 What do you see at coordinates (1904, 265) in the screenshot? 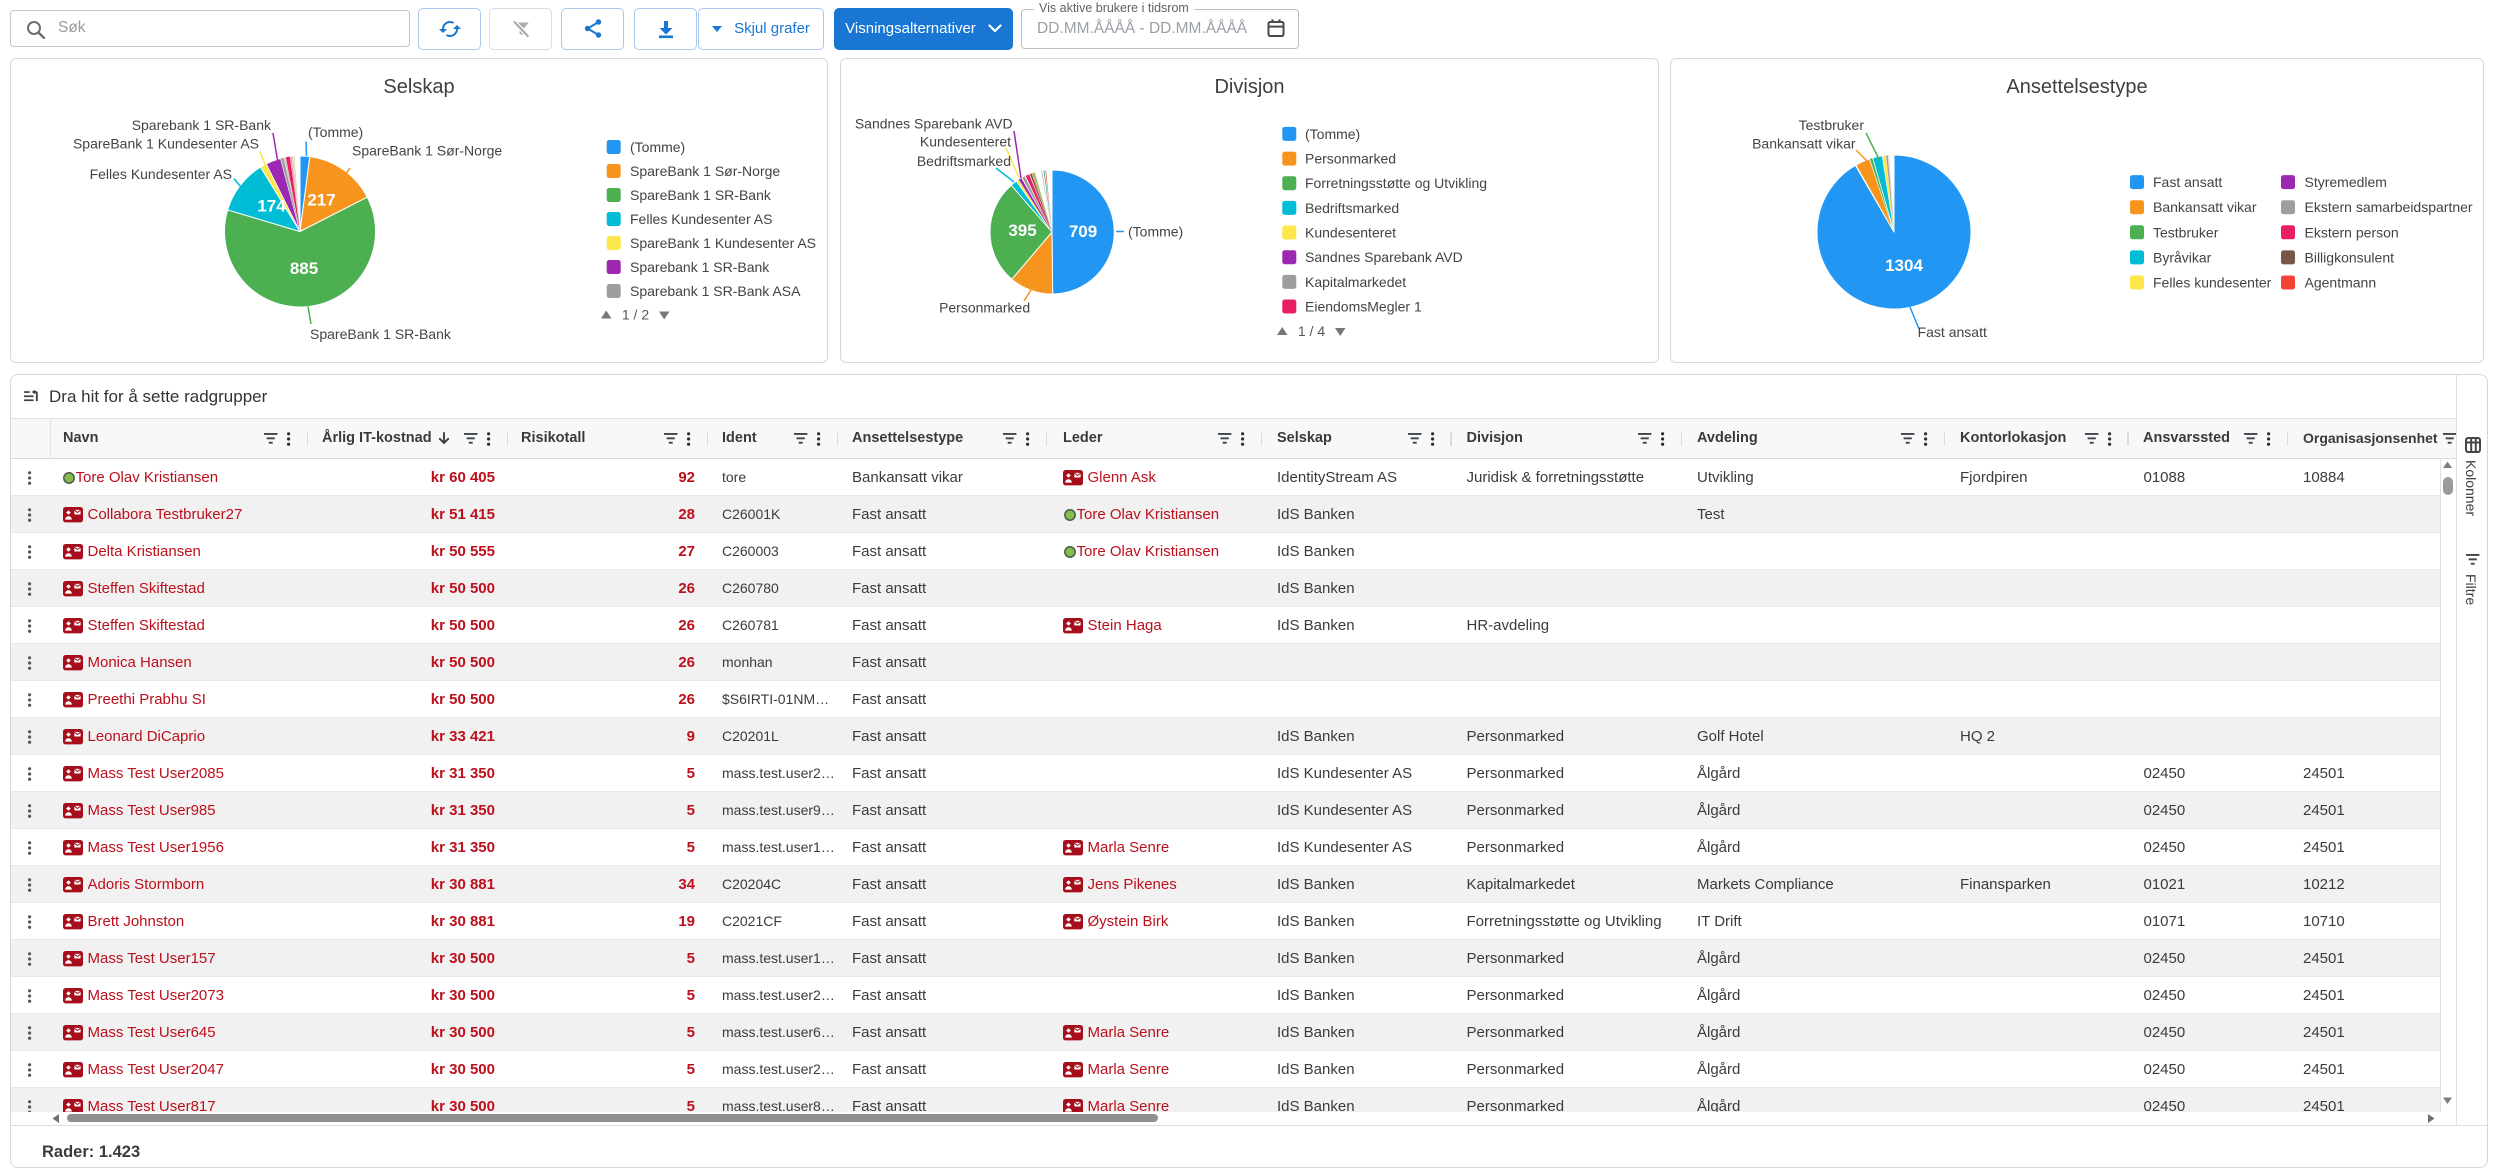
I see `svg-text: 1304` at bounding box center [1904, 265].